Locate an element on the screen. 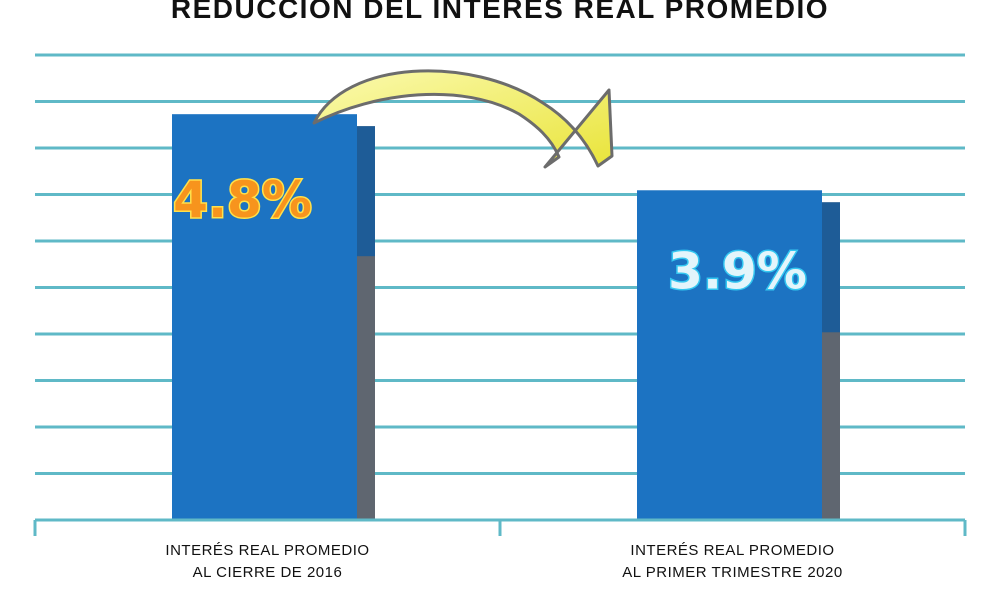 This screenshot has height=600, width=1000. bar-value-label: 3.9% is located at coordinates (737, 271).